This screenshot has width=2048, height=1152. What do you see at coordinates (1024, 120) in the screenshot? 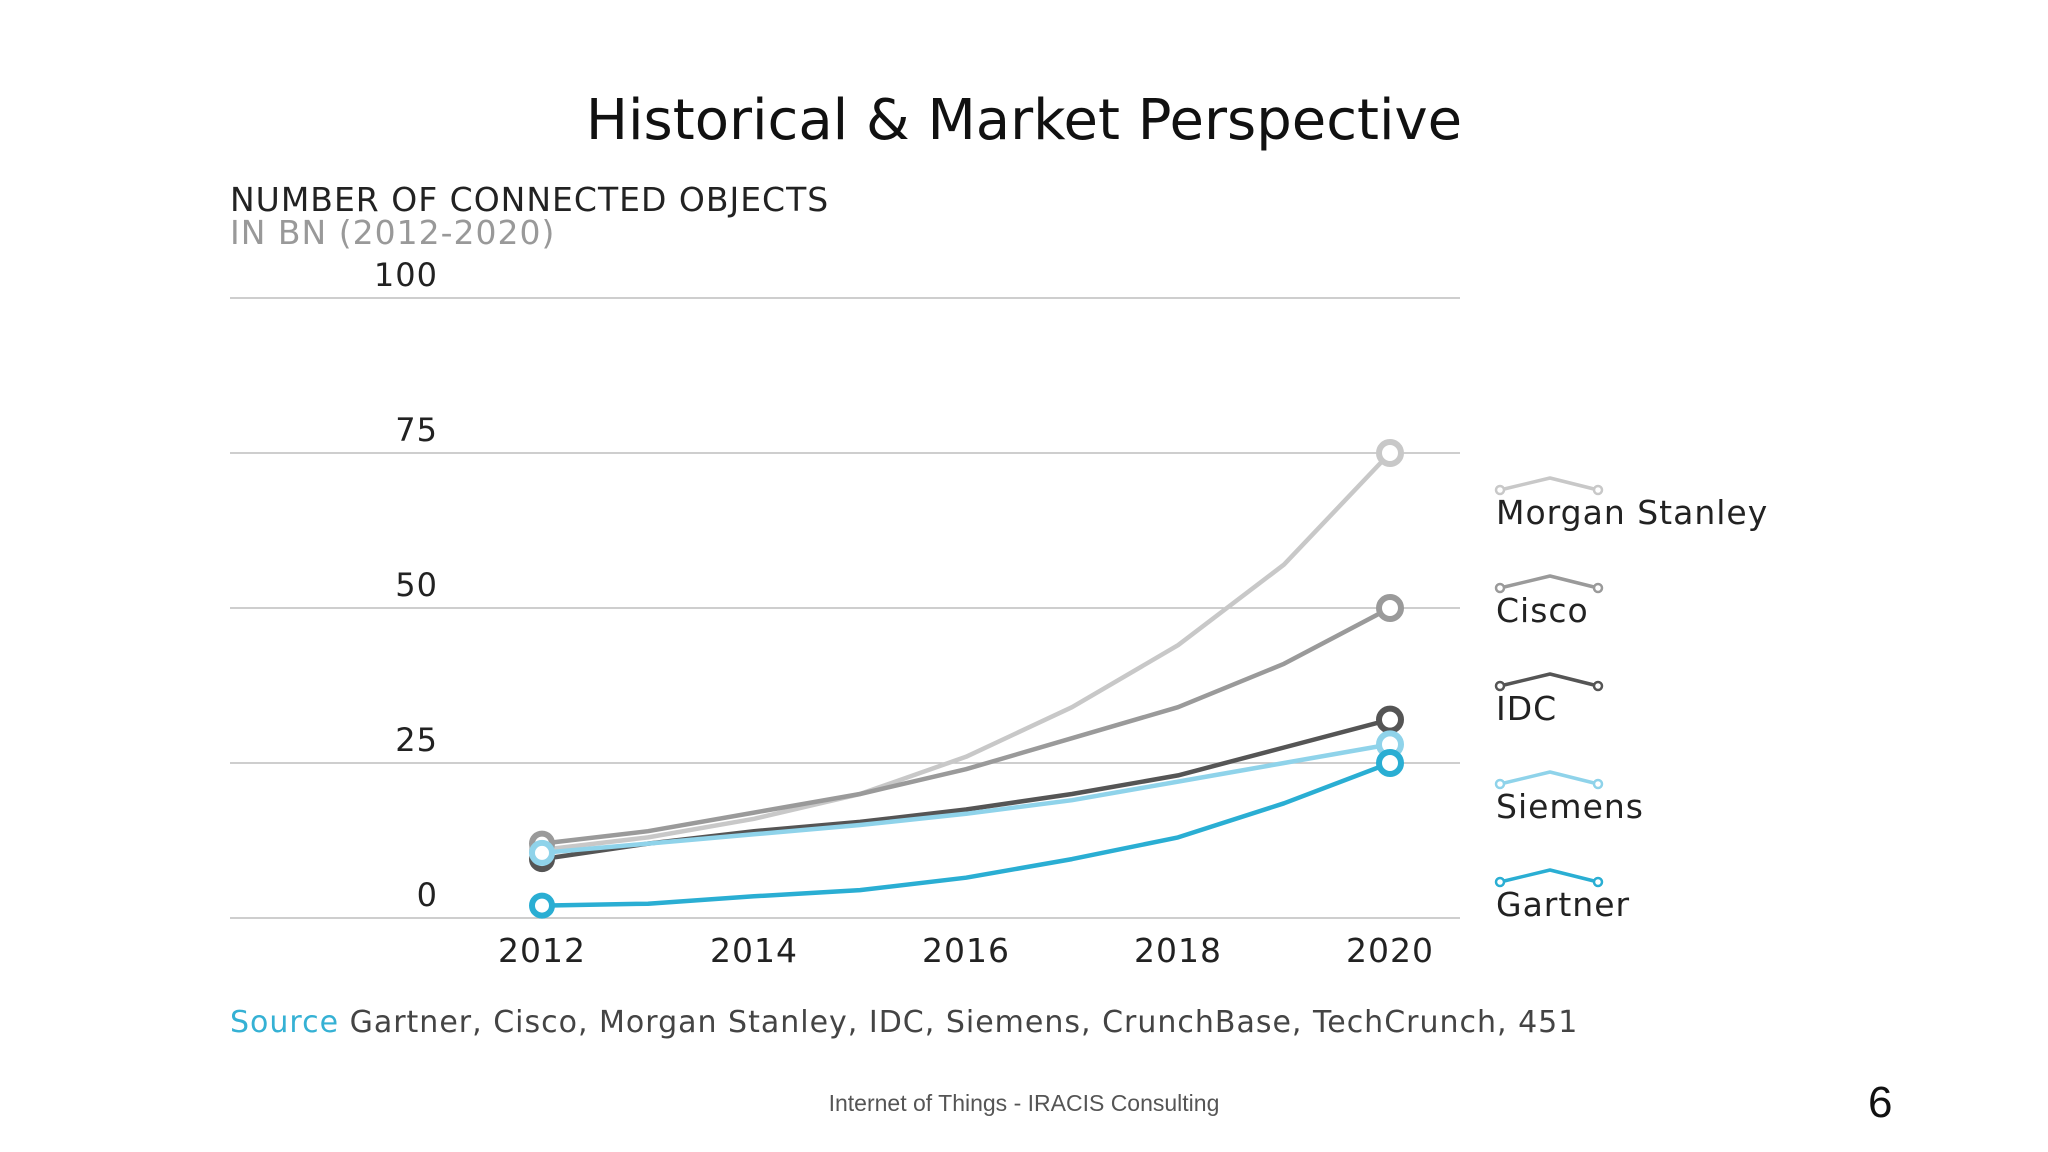
I see `slide-title: Historical & Market Perspective` at bounding box center [1024, 120].